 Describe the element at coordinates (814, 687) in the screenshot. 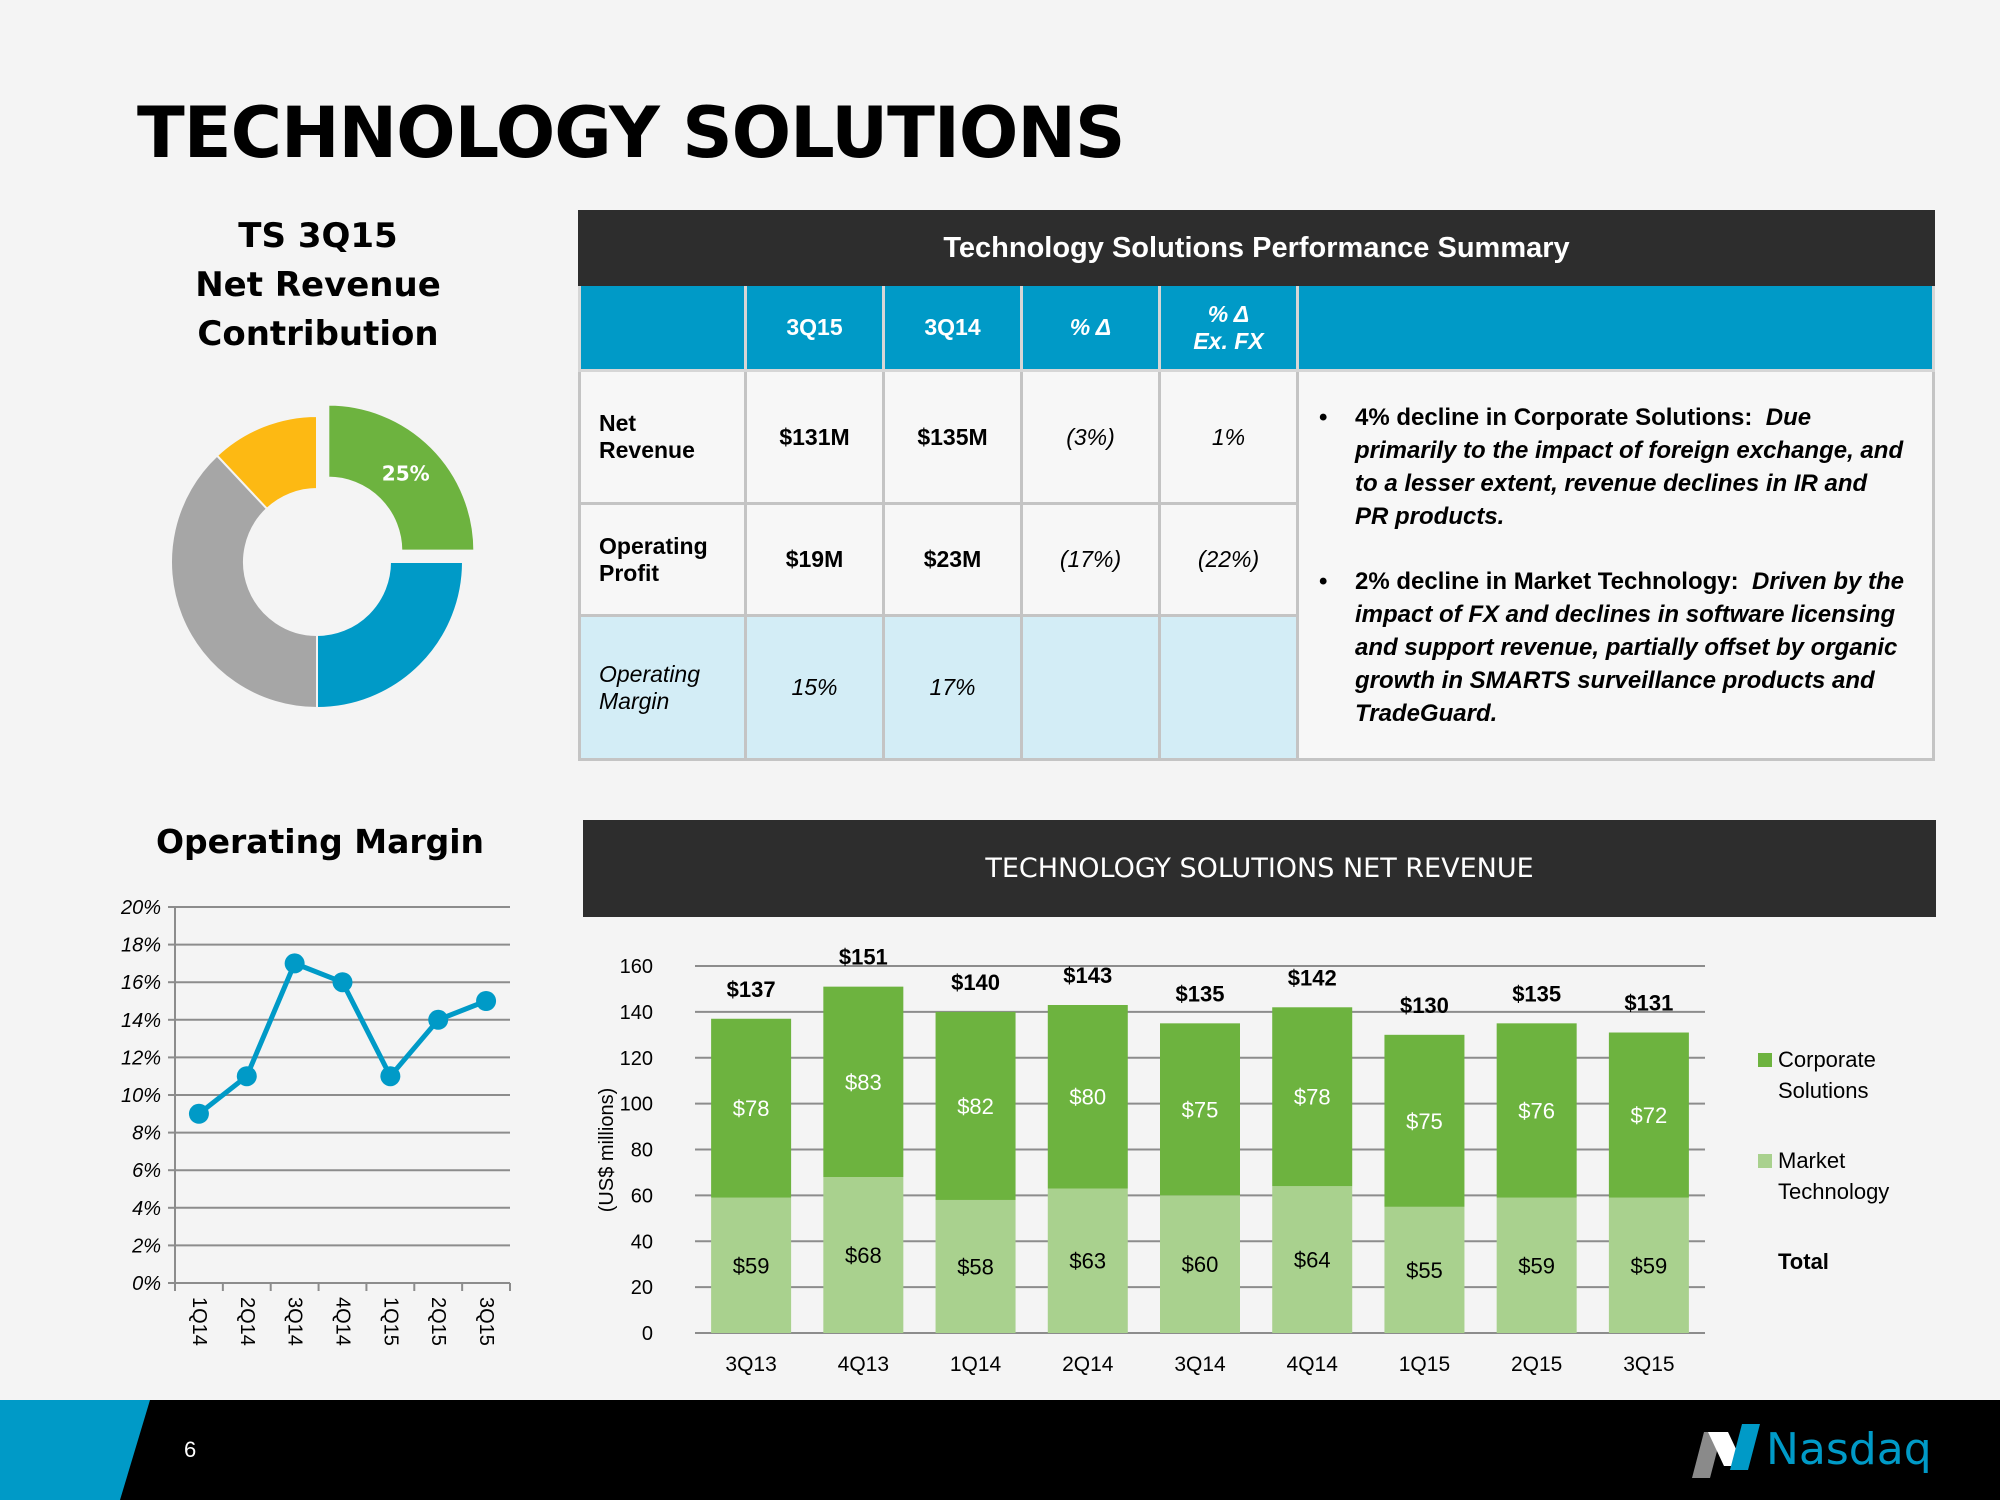

I see `operating-margin-3q15: 15%` at that location.